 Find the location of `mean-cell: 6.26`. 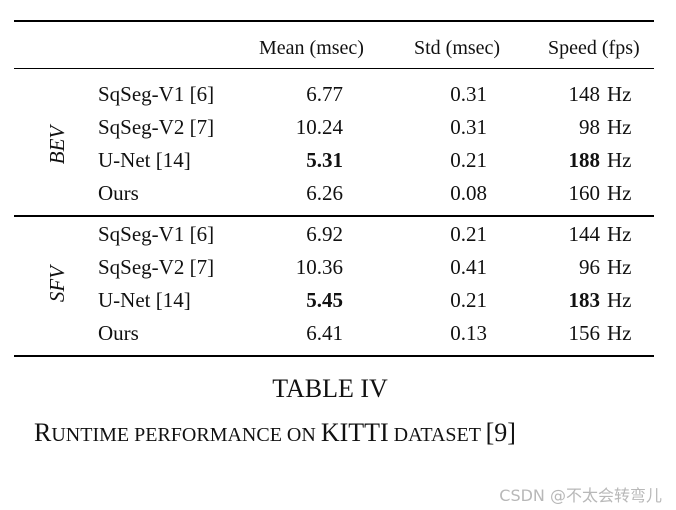

mean-cell: 6.26 is located at coordinates (324, 193).